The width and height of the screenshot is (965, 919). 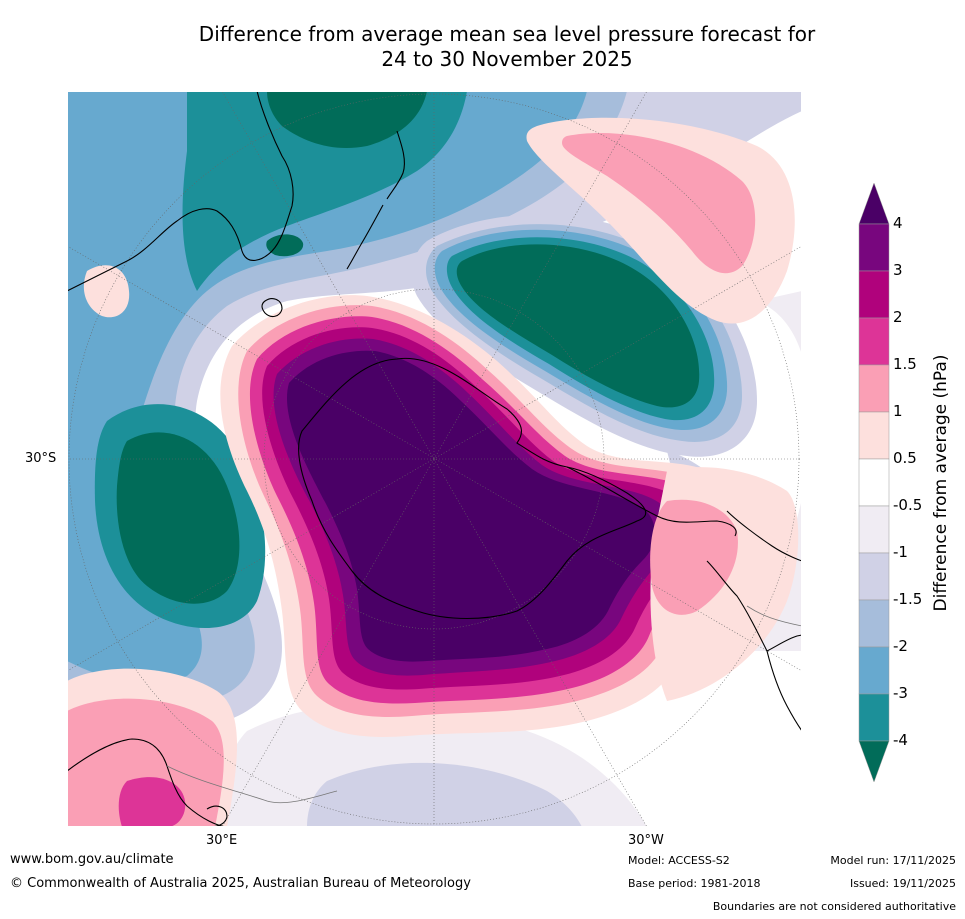 I want to click on border-africa, so click(x=252, y=784).